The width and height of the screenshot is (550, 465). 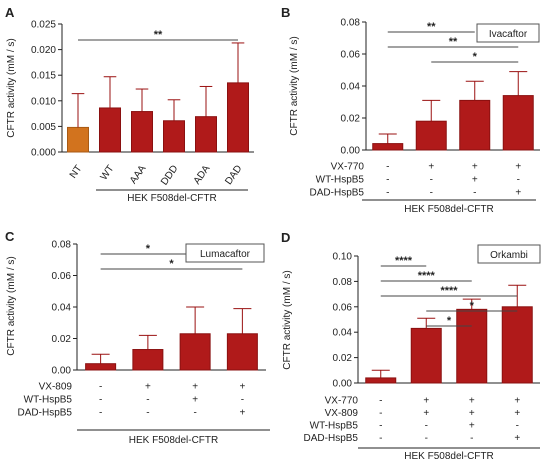 I want to click on panel-c-ytick-label: 0.04, so click(x=62, y=308).